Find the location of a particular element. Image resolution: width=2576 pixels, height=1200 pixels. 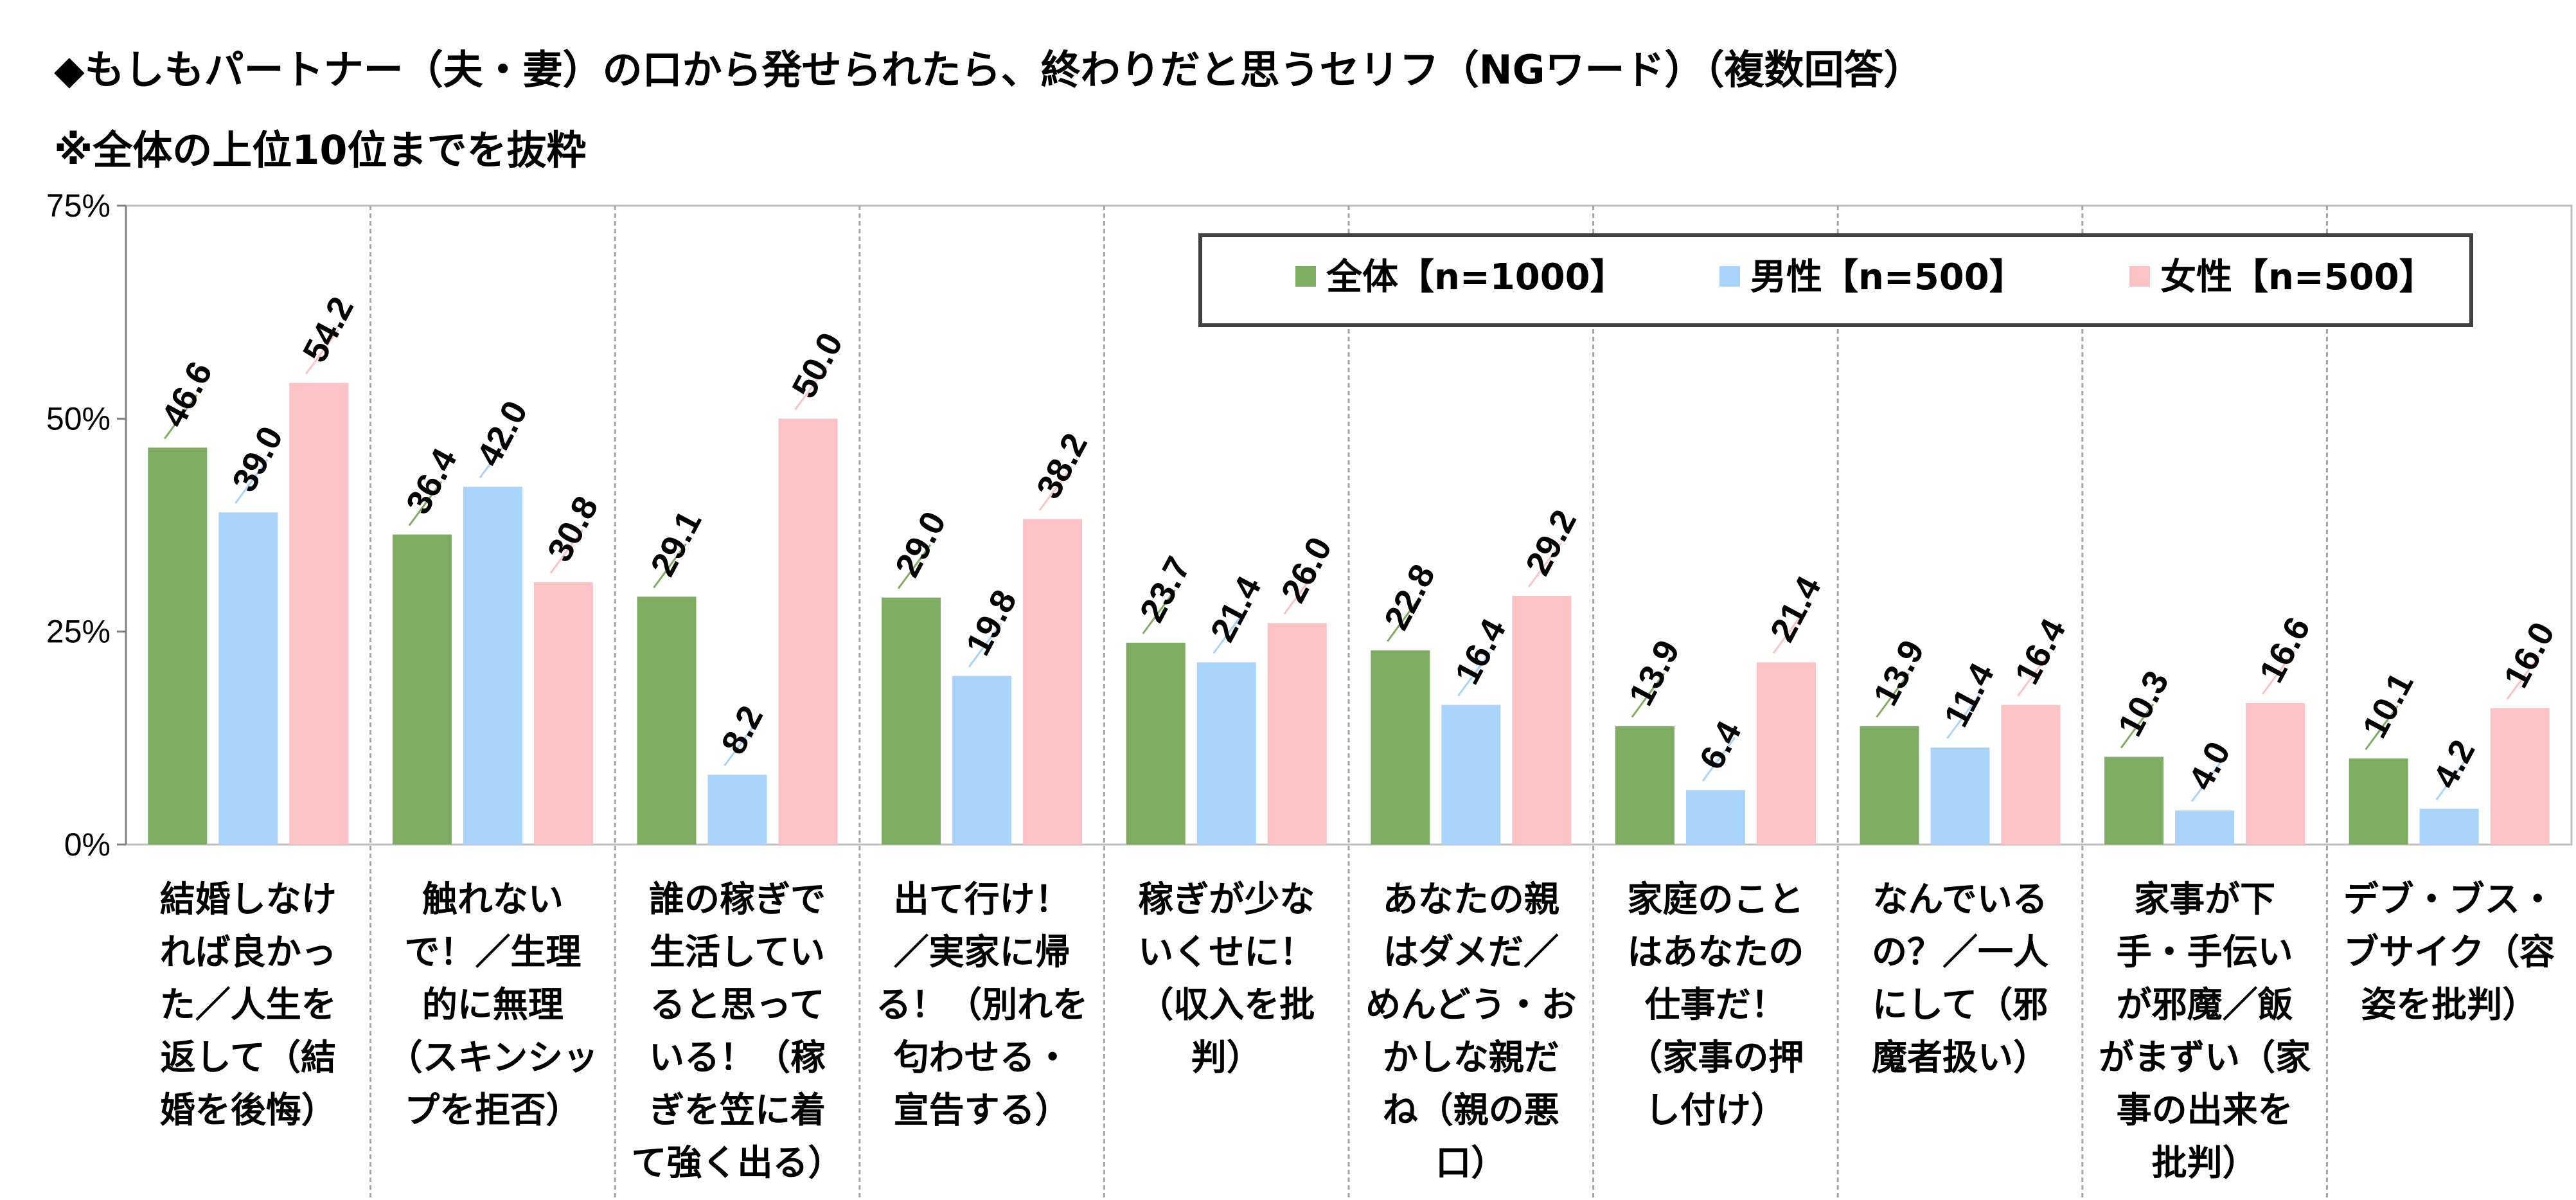

category-label: 仕事だ！ is located at coordinates (1716, 1005).